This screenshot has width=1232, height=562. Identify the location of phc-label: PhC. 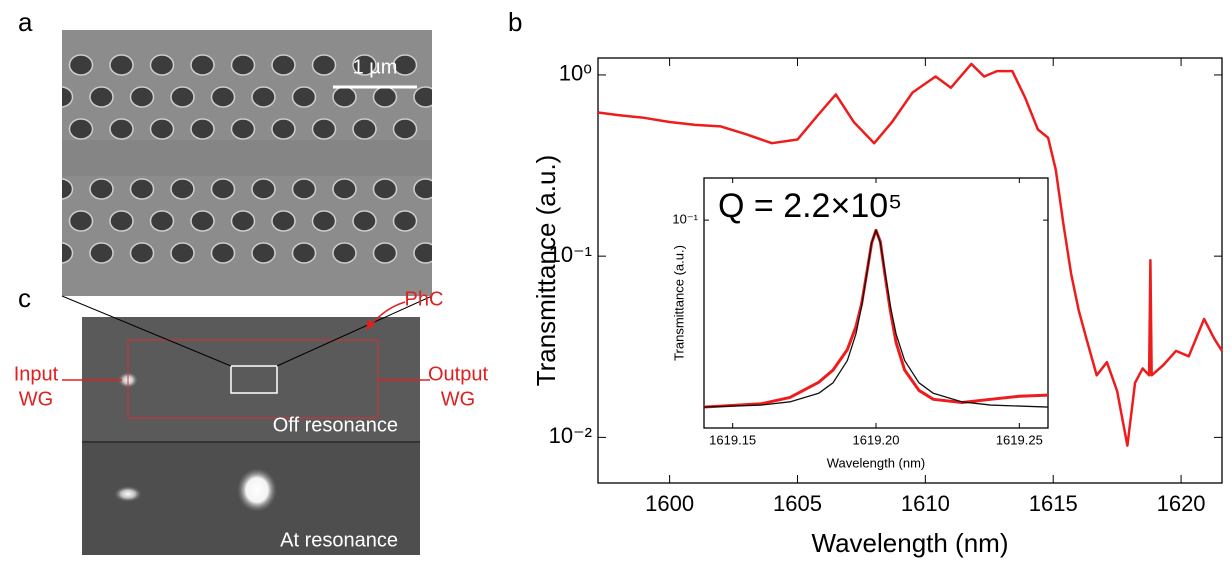
(424, 299).